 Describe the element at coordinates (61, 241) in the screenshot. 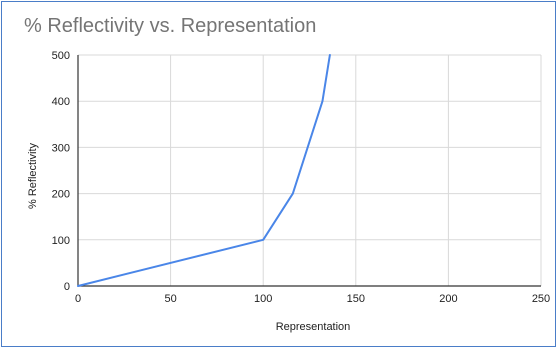

I see `y-tick-label: 100` at that location.